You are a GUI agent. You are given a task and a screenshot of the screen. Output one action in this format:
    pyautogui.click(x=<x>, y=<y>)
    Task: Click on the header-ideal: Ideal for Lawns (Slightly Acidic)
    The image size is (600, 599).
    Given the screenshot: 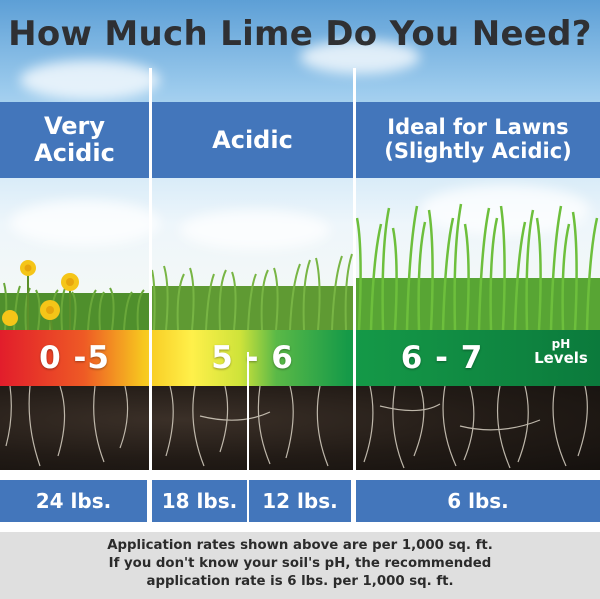 What is the action you would take?
    pyautogui.click(x=478, y=140)
    